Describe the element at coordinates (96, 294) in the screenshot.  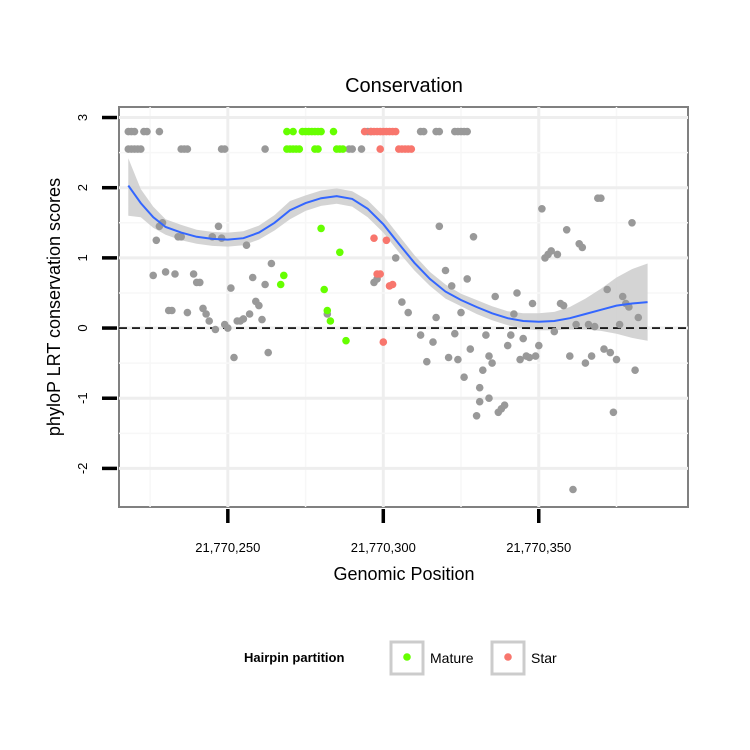
I see `y-axis: -2 -1 0 1 2 3` at that location.